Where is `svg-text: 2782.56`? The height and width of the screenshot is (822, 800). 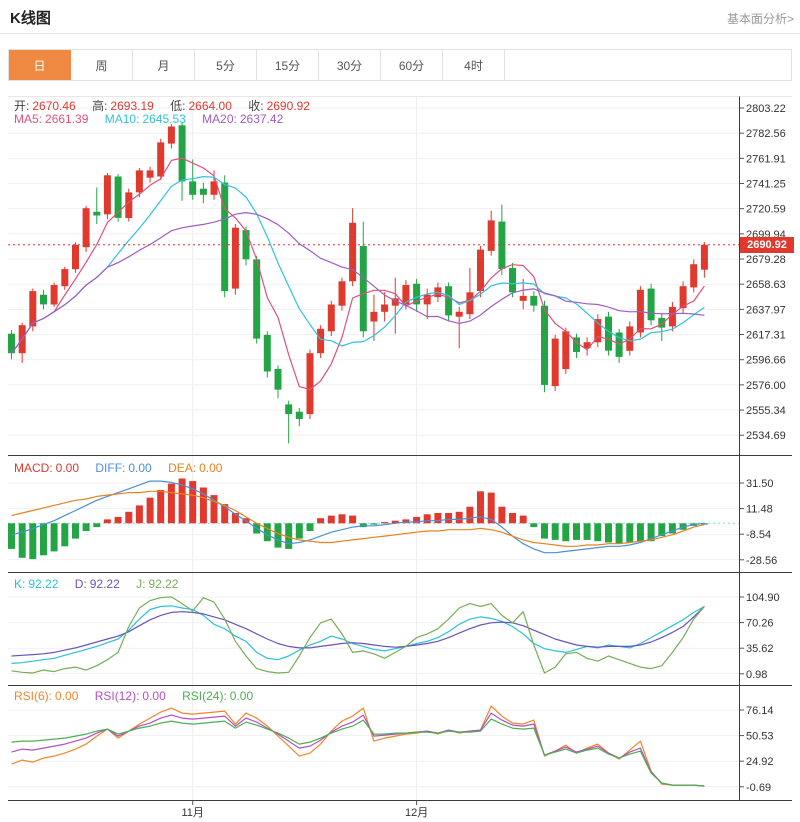 svg-text: 2782.56 is located at coordinates (766, 134).